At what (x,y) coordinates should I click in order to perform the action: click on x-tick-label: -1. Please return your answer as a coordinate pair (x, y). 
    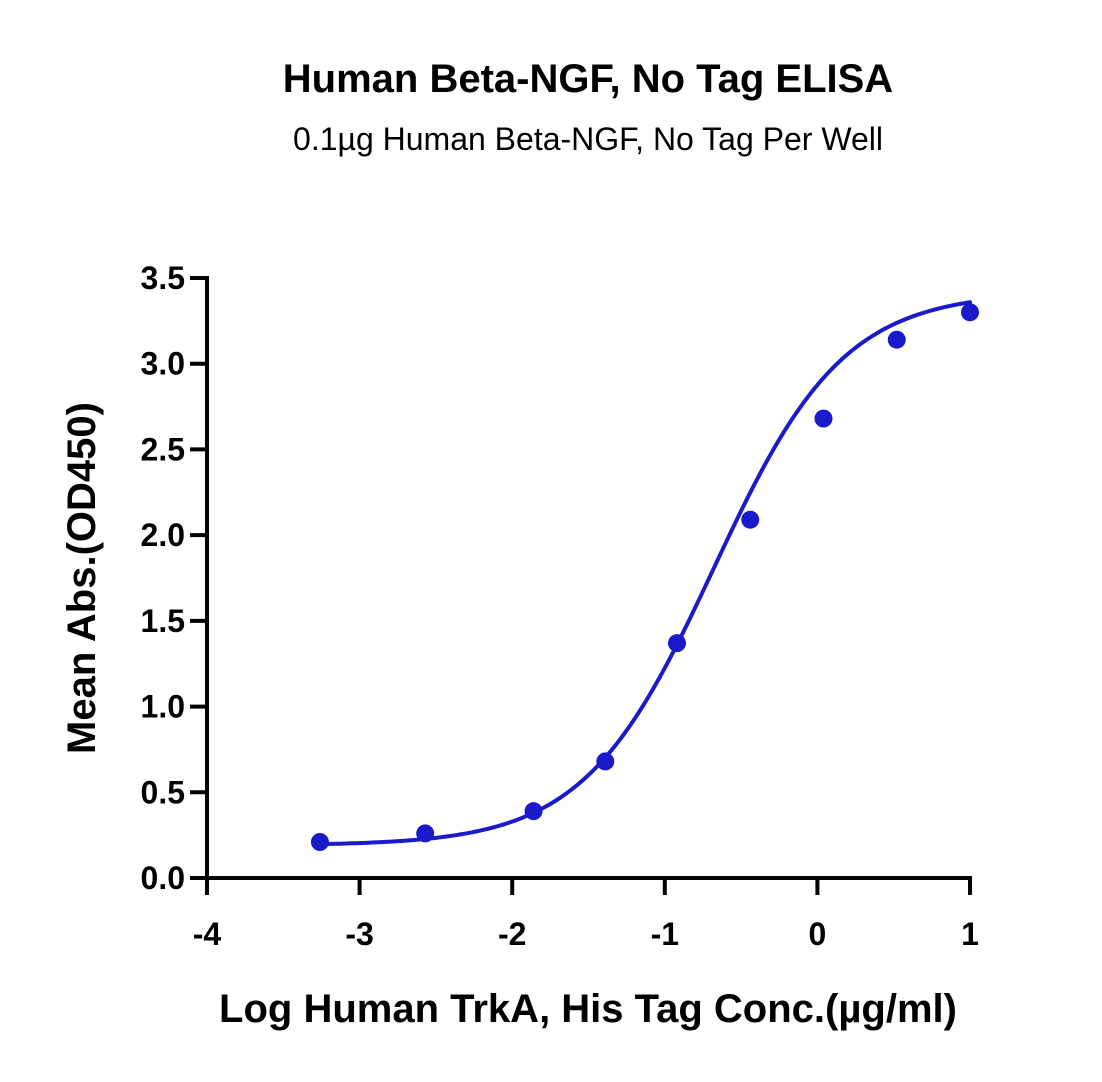
    Looking at the image, I should click on (665, 934).